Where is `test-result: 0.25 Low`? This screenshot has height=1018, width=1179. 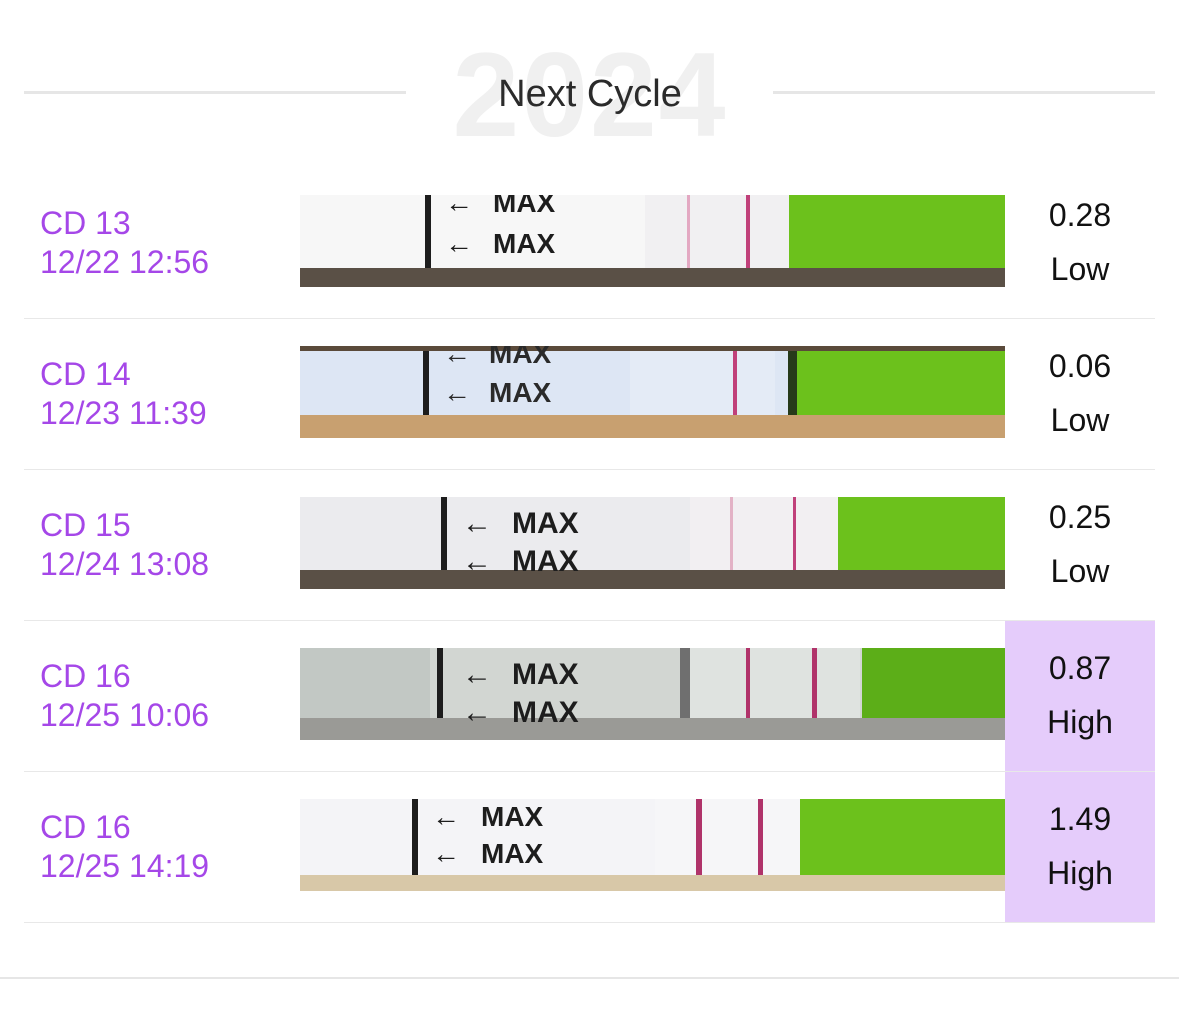 test-result: 0.25 Low is located at coordinates (1080, 545).